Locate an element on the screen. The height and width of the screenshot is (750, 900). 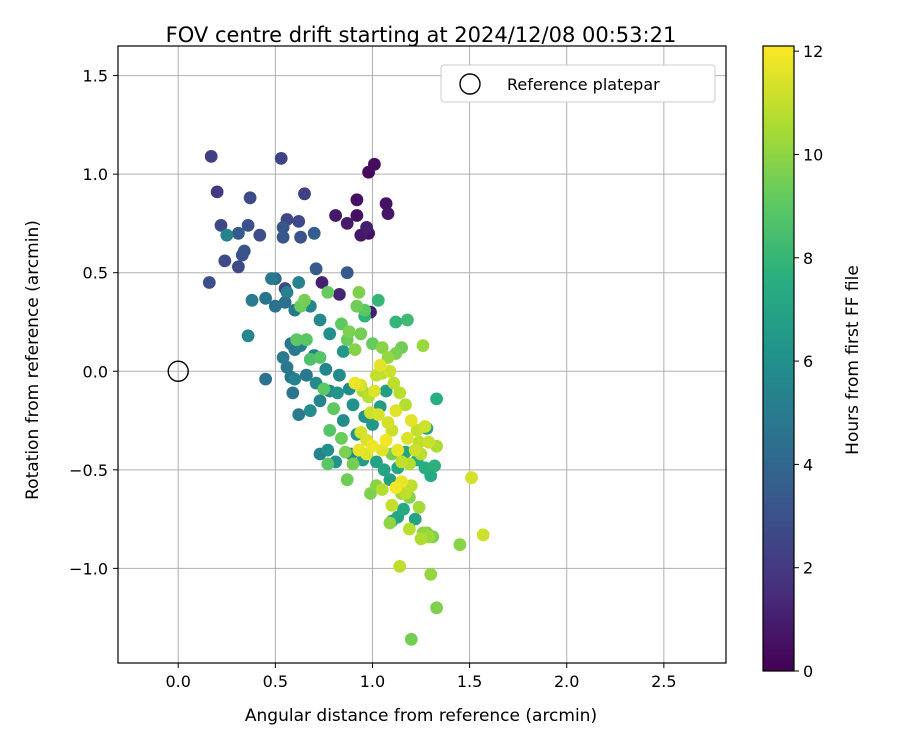
legend-box is located at coordinates (578, 83).